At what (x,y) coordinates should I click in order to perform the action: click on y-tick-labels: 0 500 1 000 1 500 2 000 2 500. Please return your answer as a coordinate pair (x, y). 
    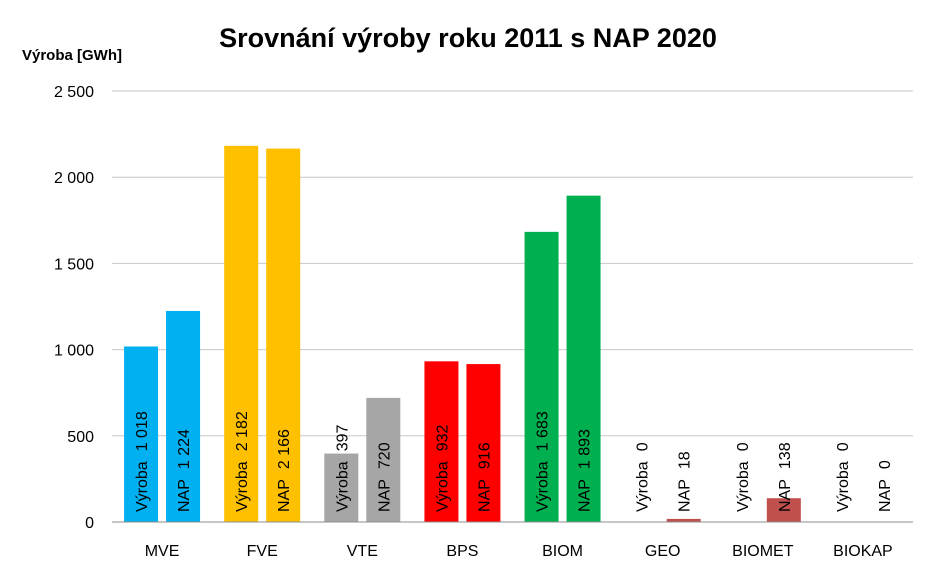
    Looking at the image, I should click on (74, 308).